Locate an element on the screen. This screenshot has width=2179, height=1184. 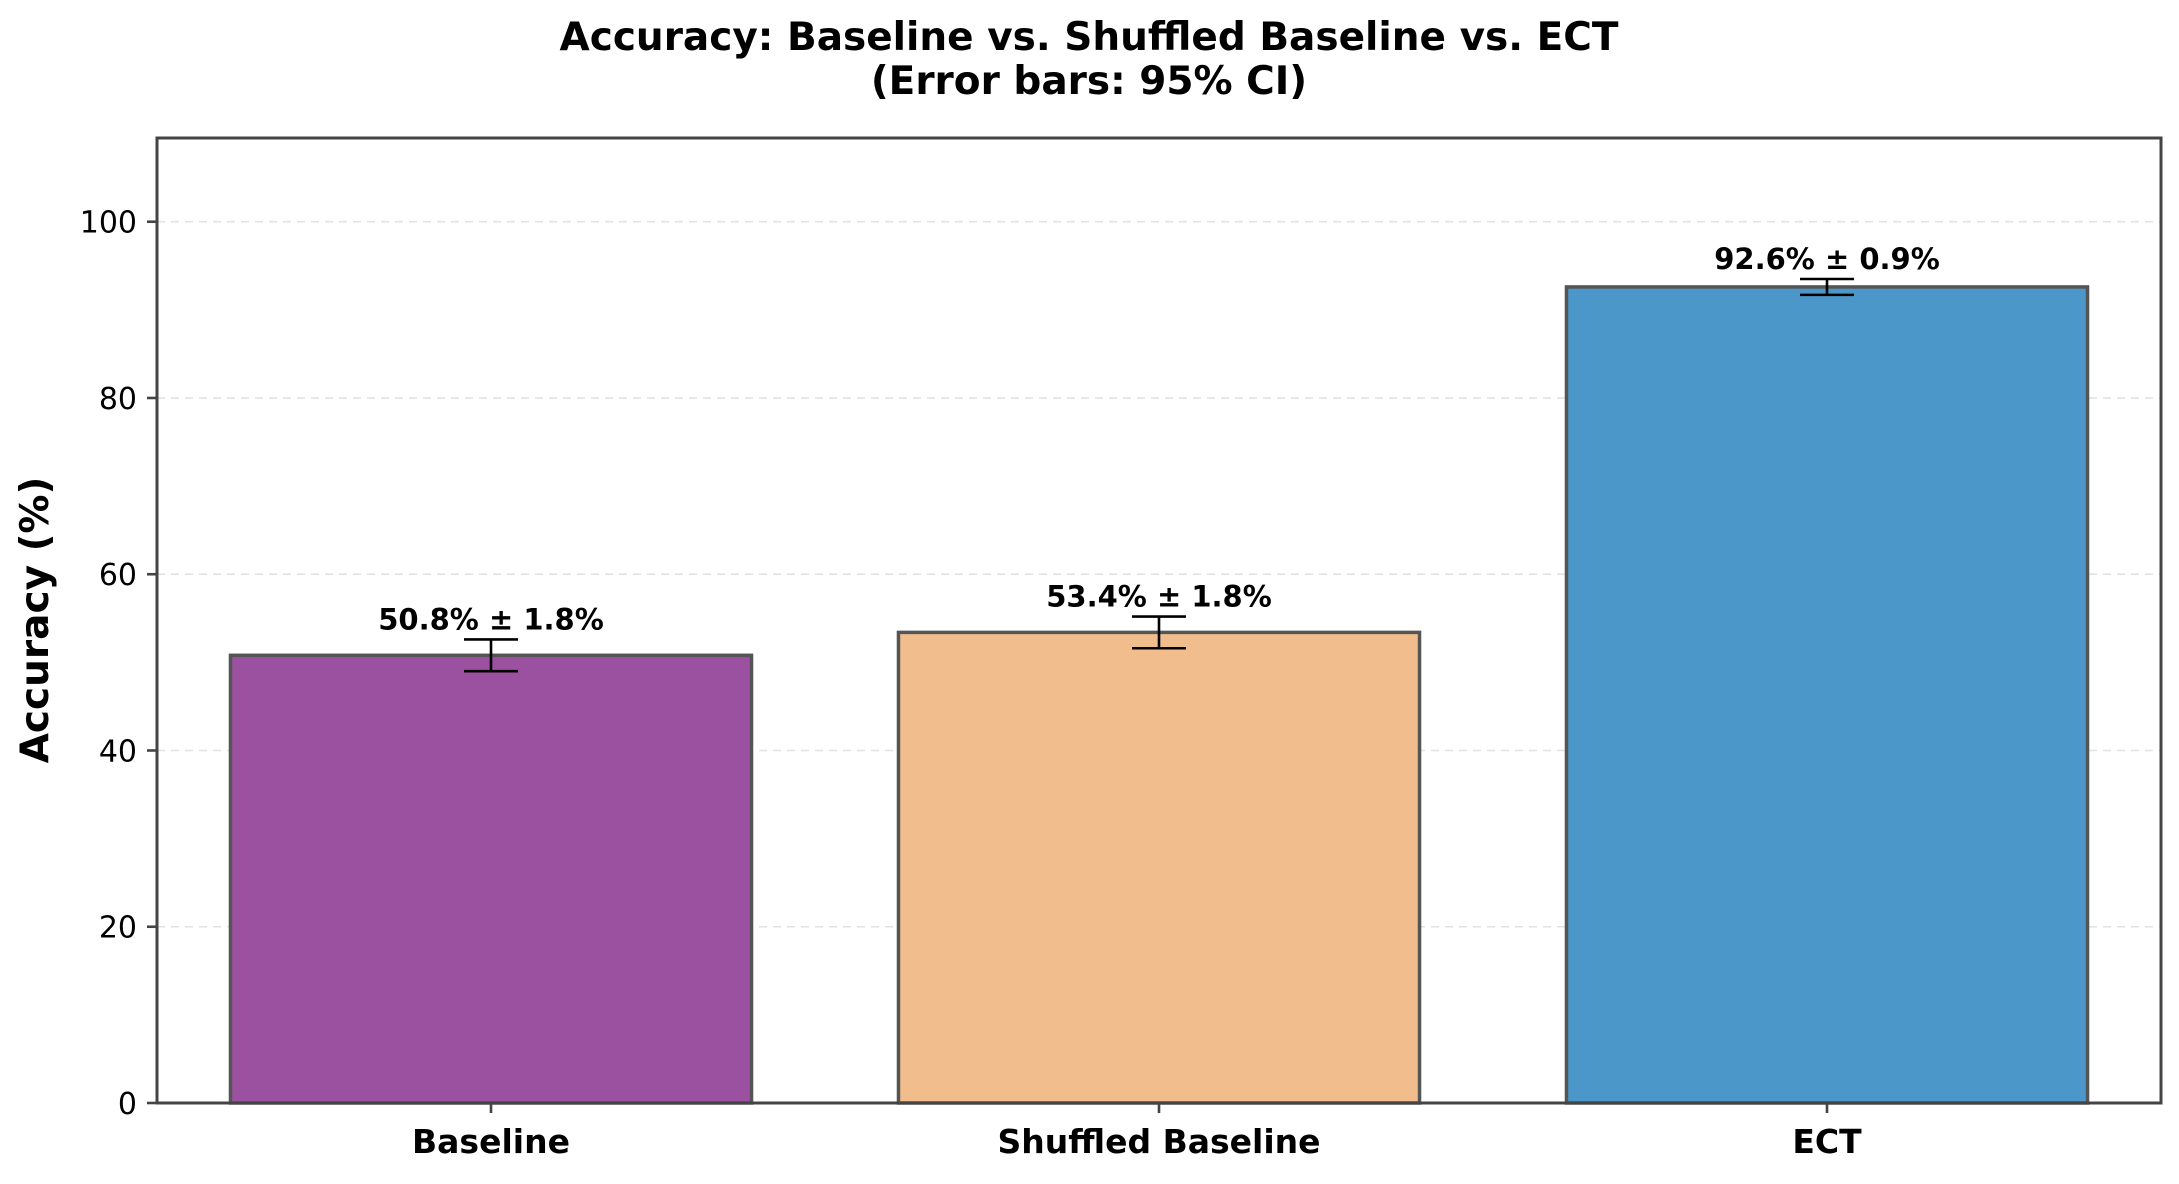
y-tick-label-0: 0 is located at coordinates (127, 1104).